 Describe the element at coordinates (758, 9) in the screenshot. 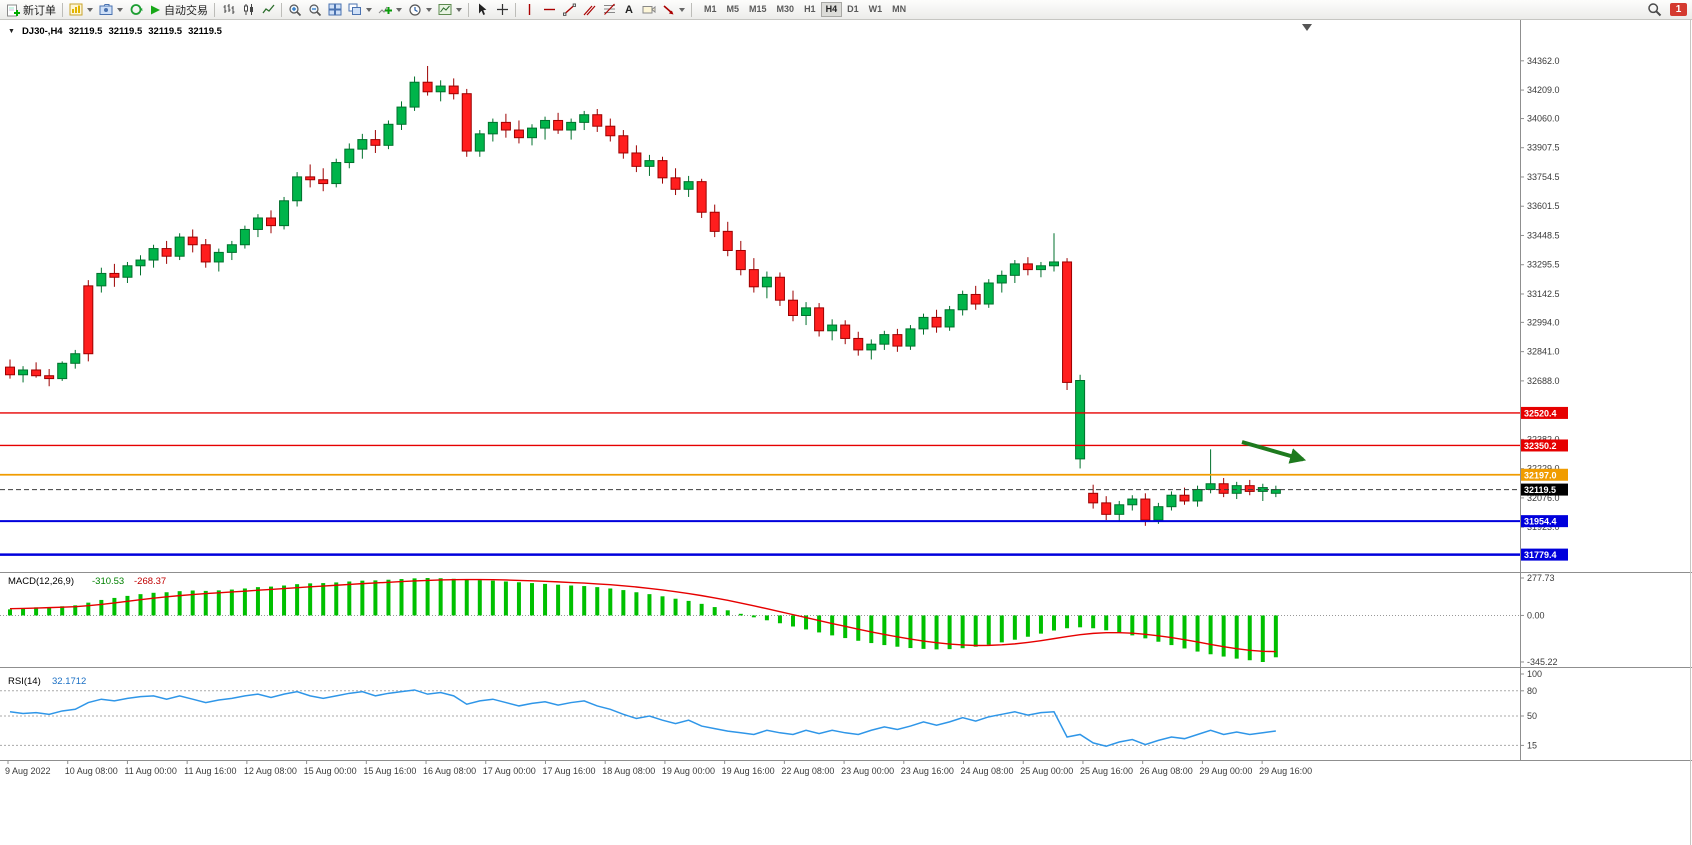

I see `timeframe-button-m15: M15` at that location.